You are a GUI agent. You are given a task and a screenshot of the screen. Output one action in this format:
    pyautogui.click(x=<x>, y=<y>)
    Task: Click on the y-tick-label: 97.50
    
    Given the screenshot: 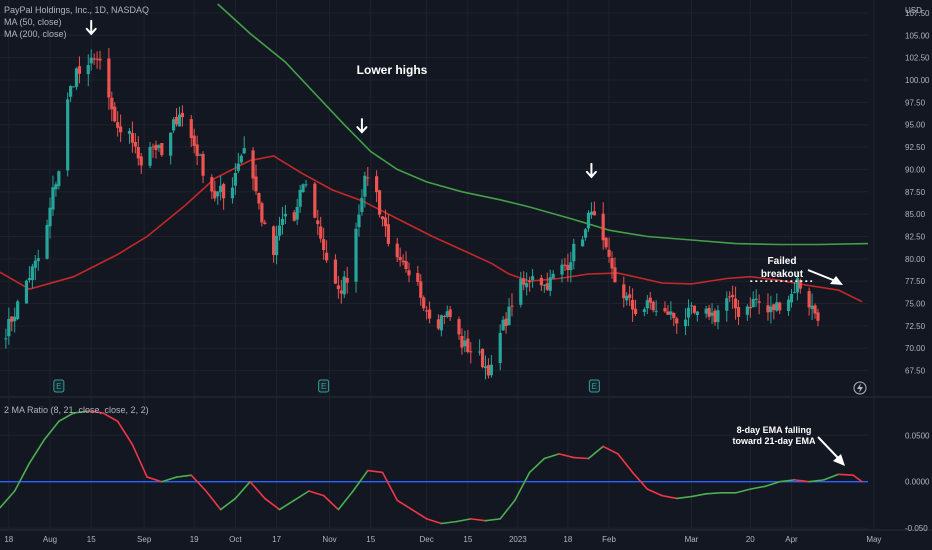 What is the action you would take?
    pyautogui.click(x=915, y=102)
    